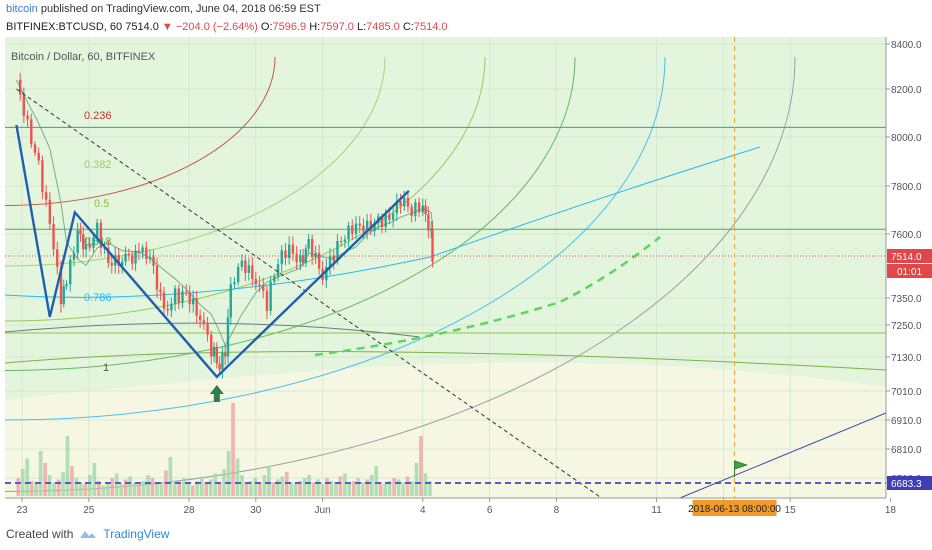  I want to click on tradingview-link: TradingView, so click(136, 534).